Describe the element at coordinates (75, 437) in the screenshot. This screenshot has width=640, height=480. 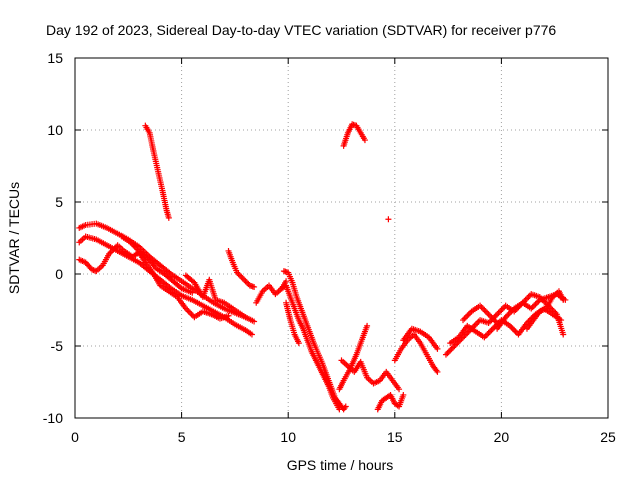
I see `x-tick-label: 0` at that location.